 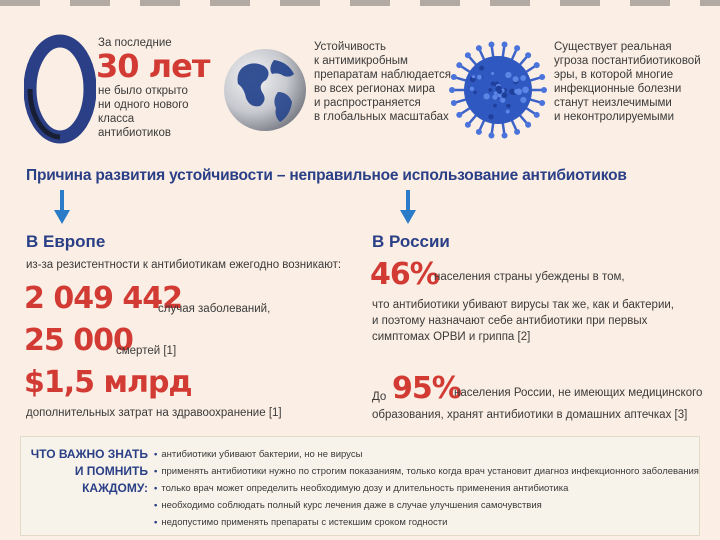 I want to click on russia-stat1-line: симптомах ОРВИ и гриппа [2], so click(x=523, y=337).